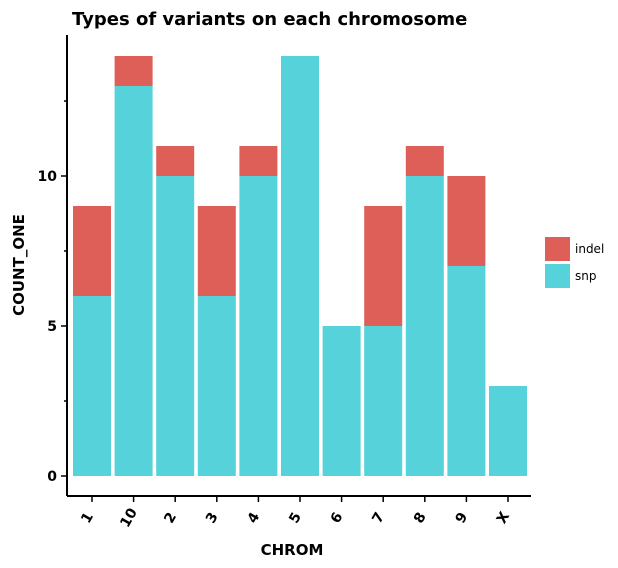 This screenshot has height=568, width=618. What do you see at coordinates (52, 327) in the screenshot?
I see `y-tick-label: 5` at bounding box center [52, 327].